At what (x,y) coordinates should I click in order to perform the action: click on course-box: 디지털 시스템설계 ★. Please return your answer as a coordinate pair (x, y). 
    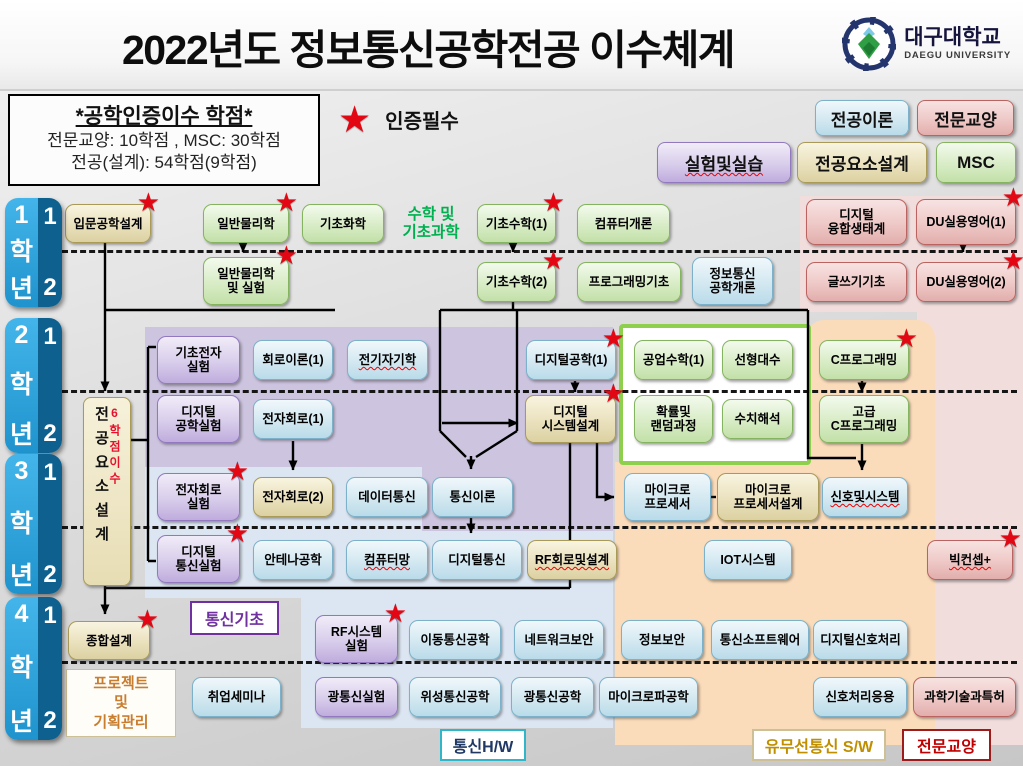
    Looking at the image, I should click on (575, 411).